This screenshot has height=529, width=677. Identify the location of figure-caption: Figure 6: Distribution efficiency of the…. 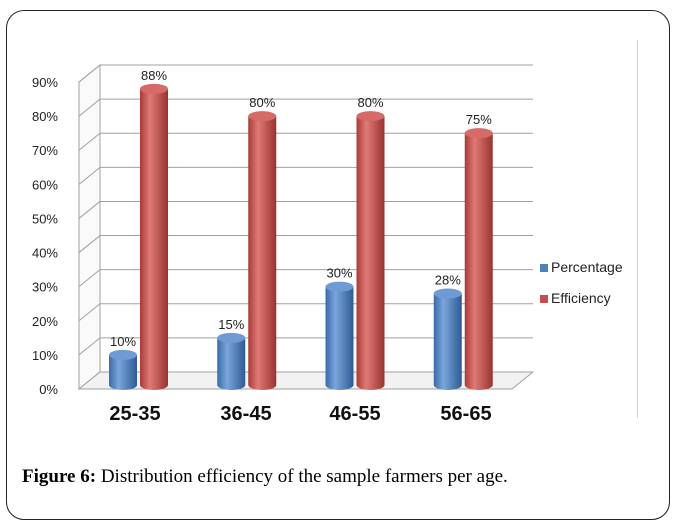
(265, 477).